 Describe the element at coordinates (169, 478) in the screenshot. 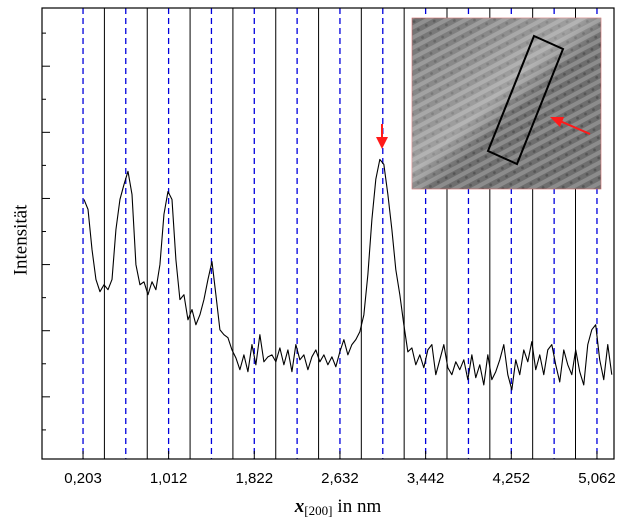

I see `x-tick-label: 1,012` at that location.